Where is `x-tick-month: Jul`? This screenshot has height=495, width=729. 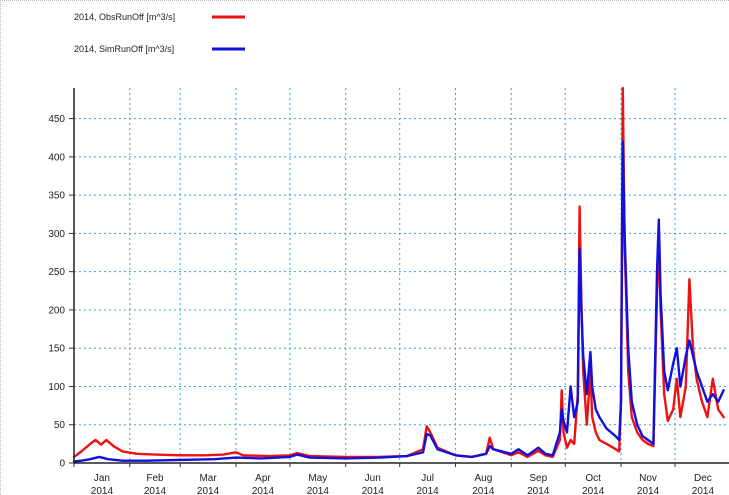 x-tick-month: Jul is located at coordinates (427, 478).